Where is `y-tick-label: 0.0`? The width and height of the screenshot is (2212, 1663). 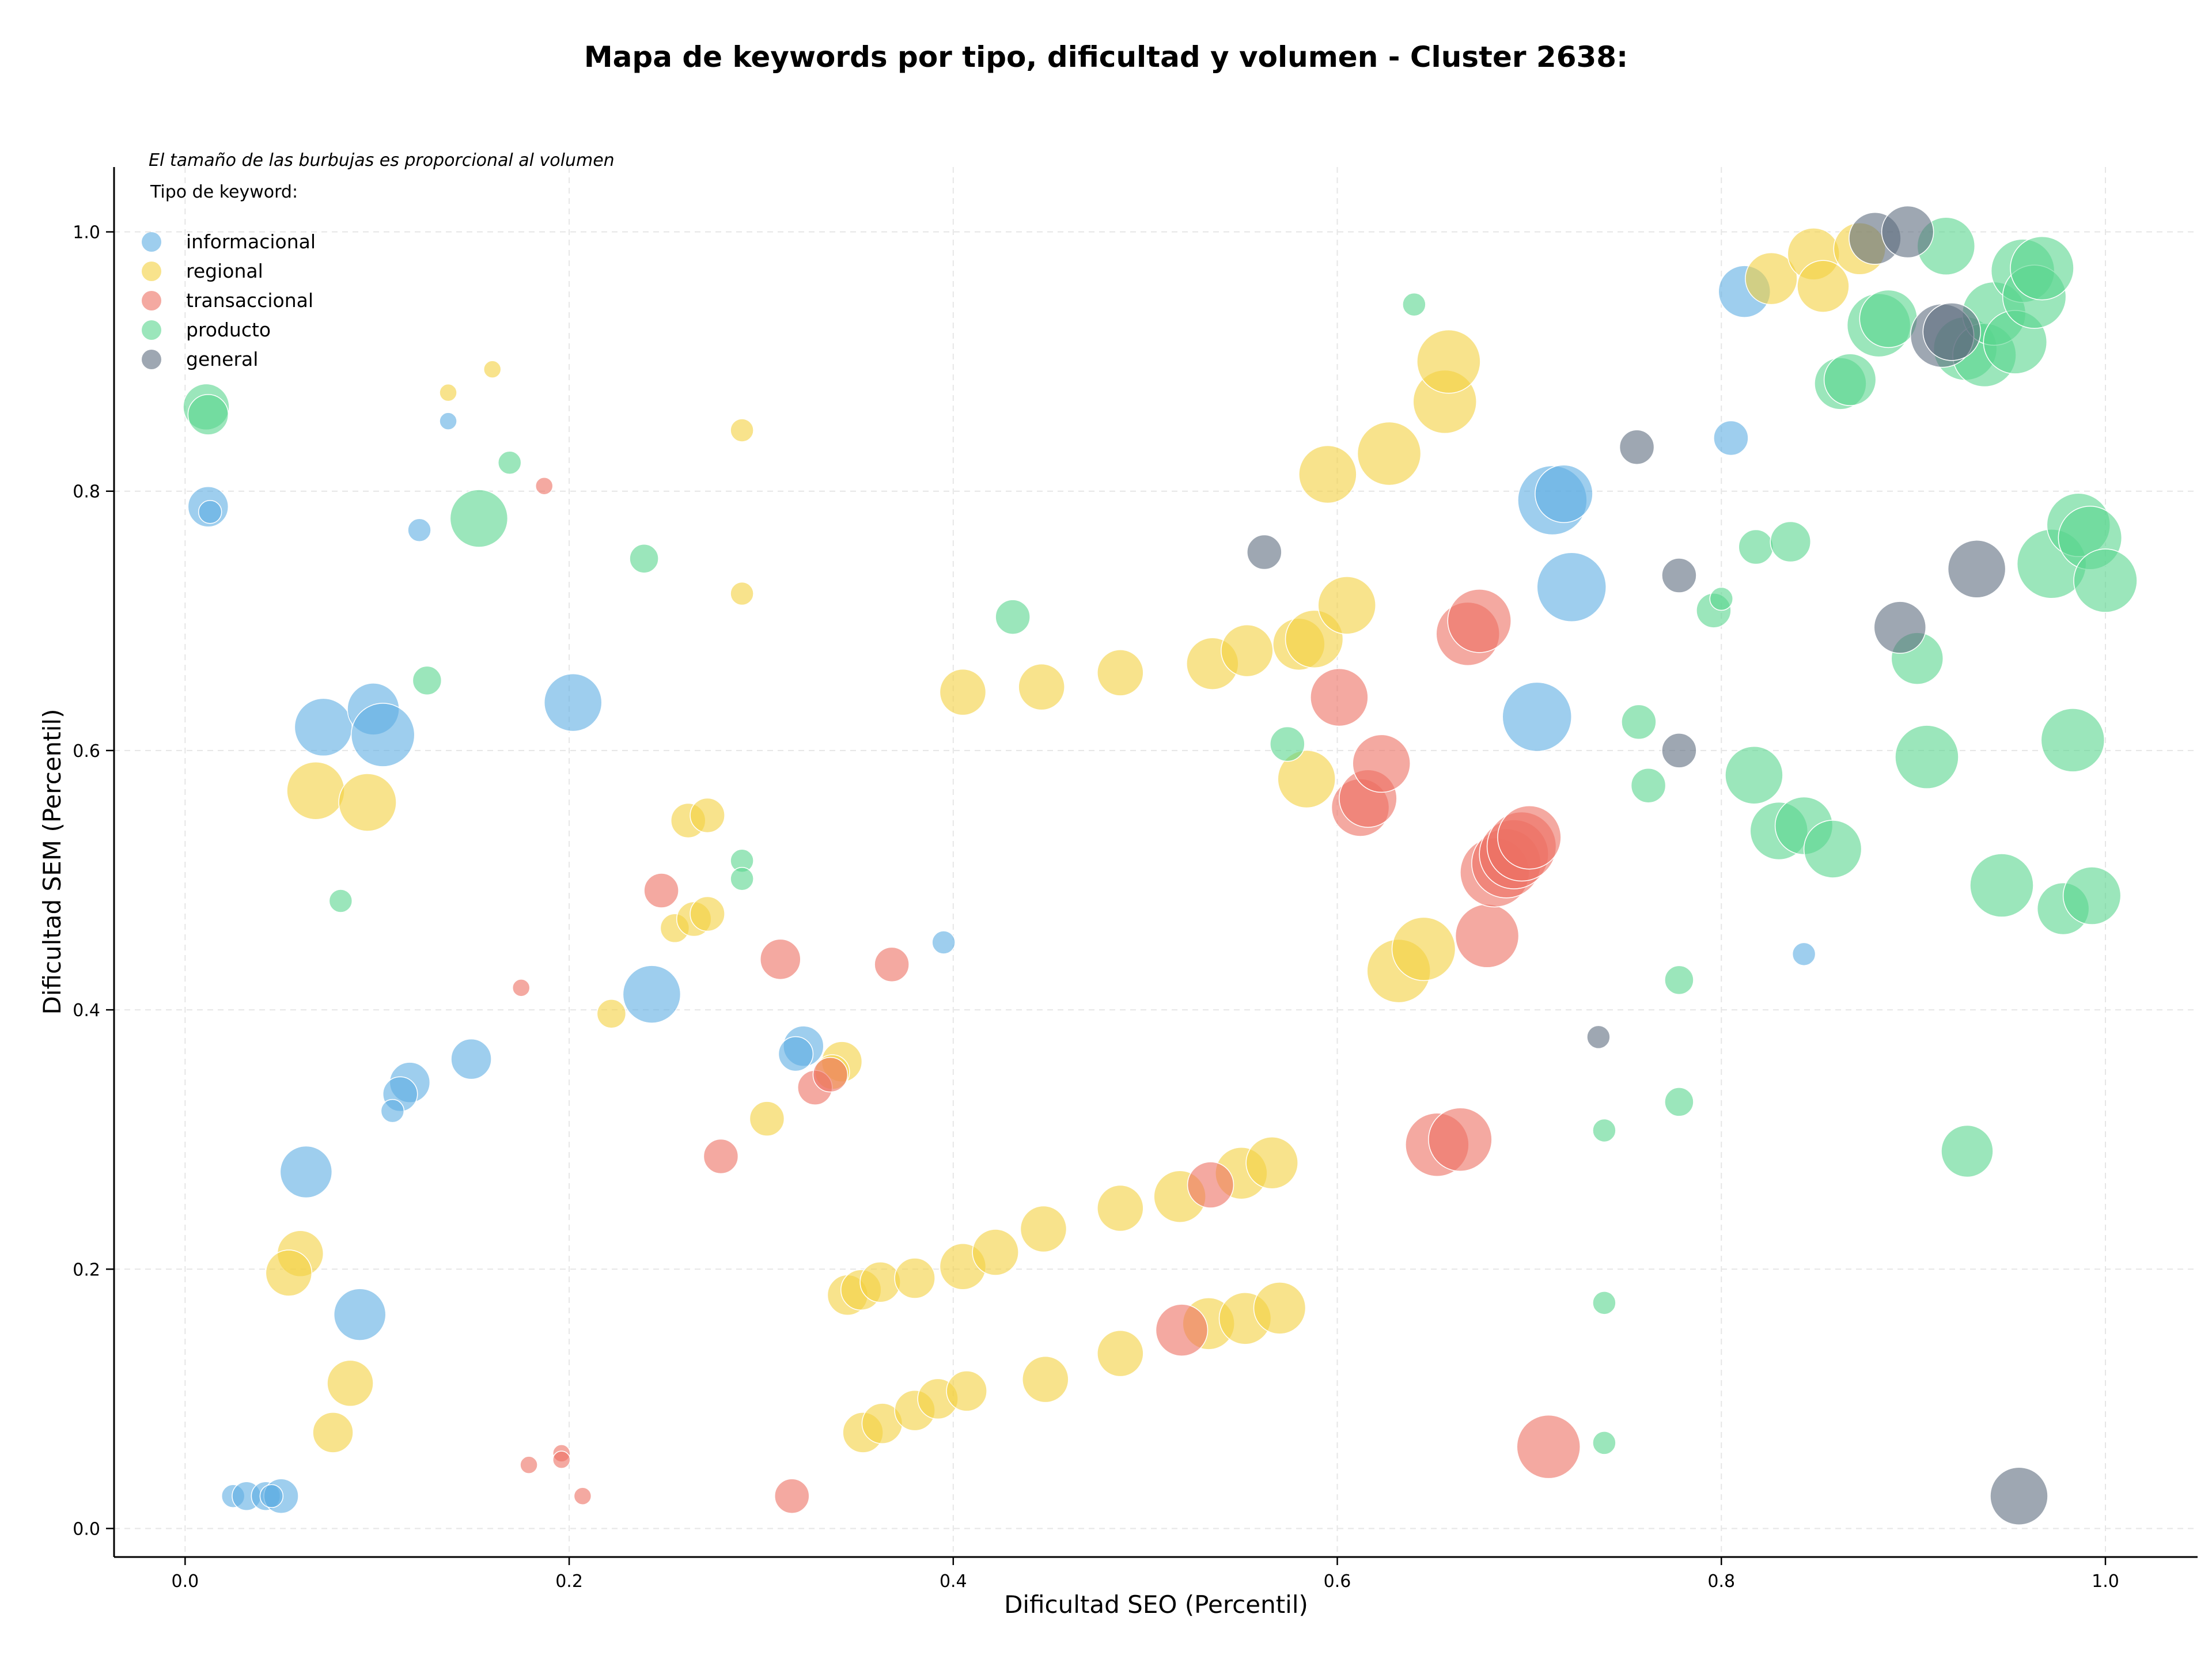 y-tick-label: 0.0 is located at coordinates (86, 1529).